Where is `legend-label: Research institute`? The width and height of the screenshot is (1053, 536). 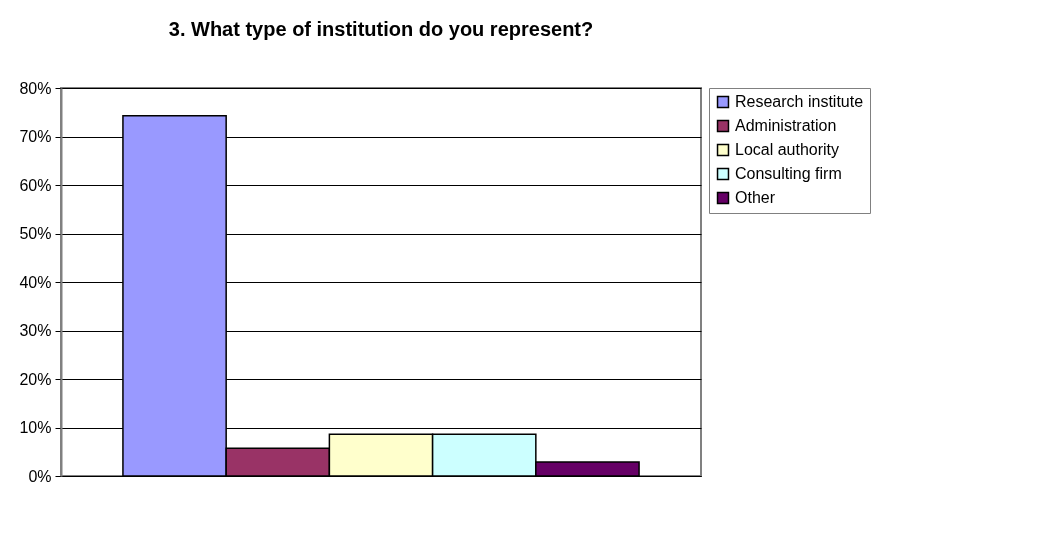
legend-label: Research institute is located at coordinates (799, 101).